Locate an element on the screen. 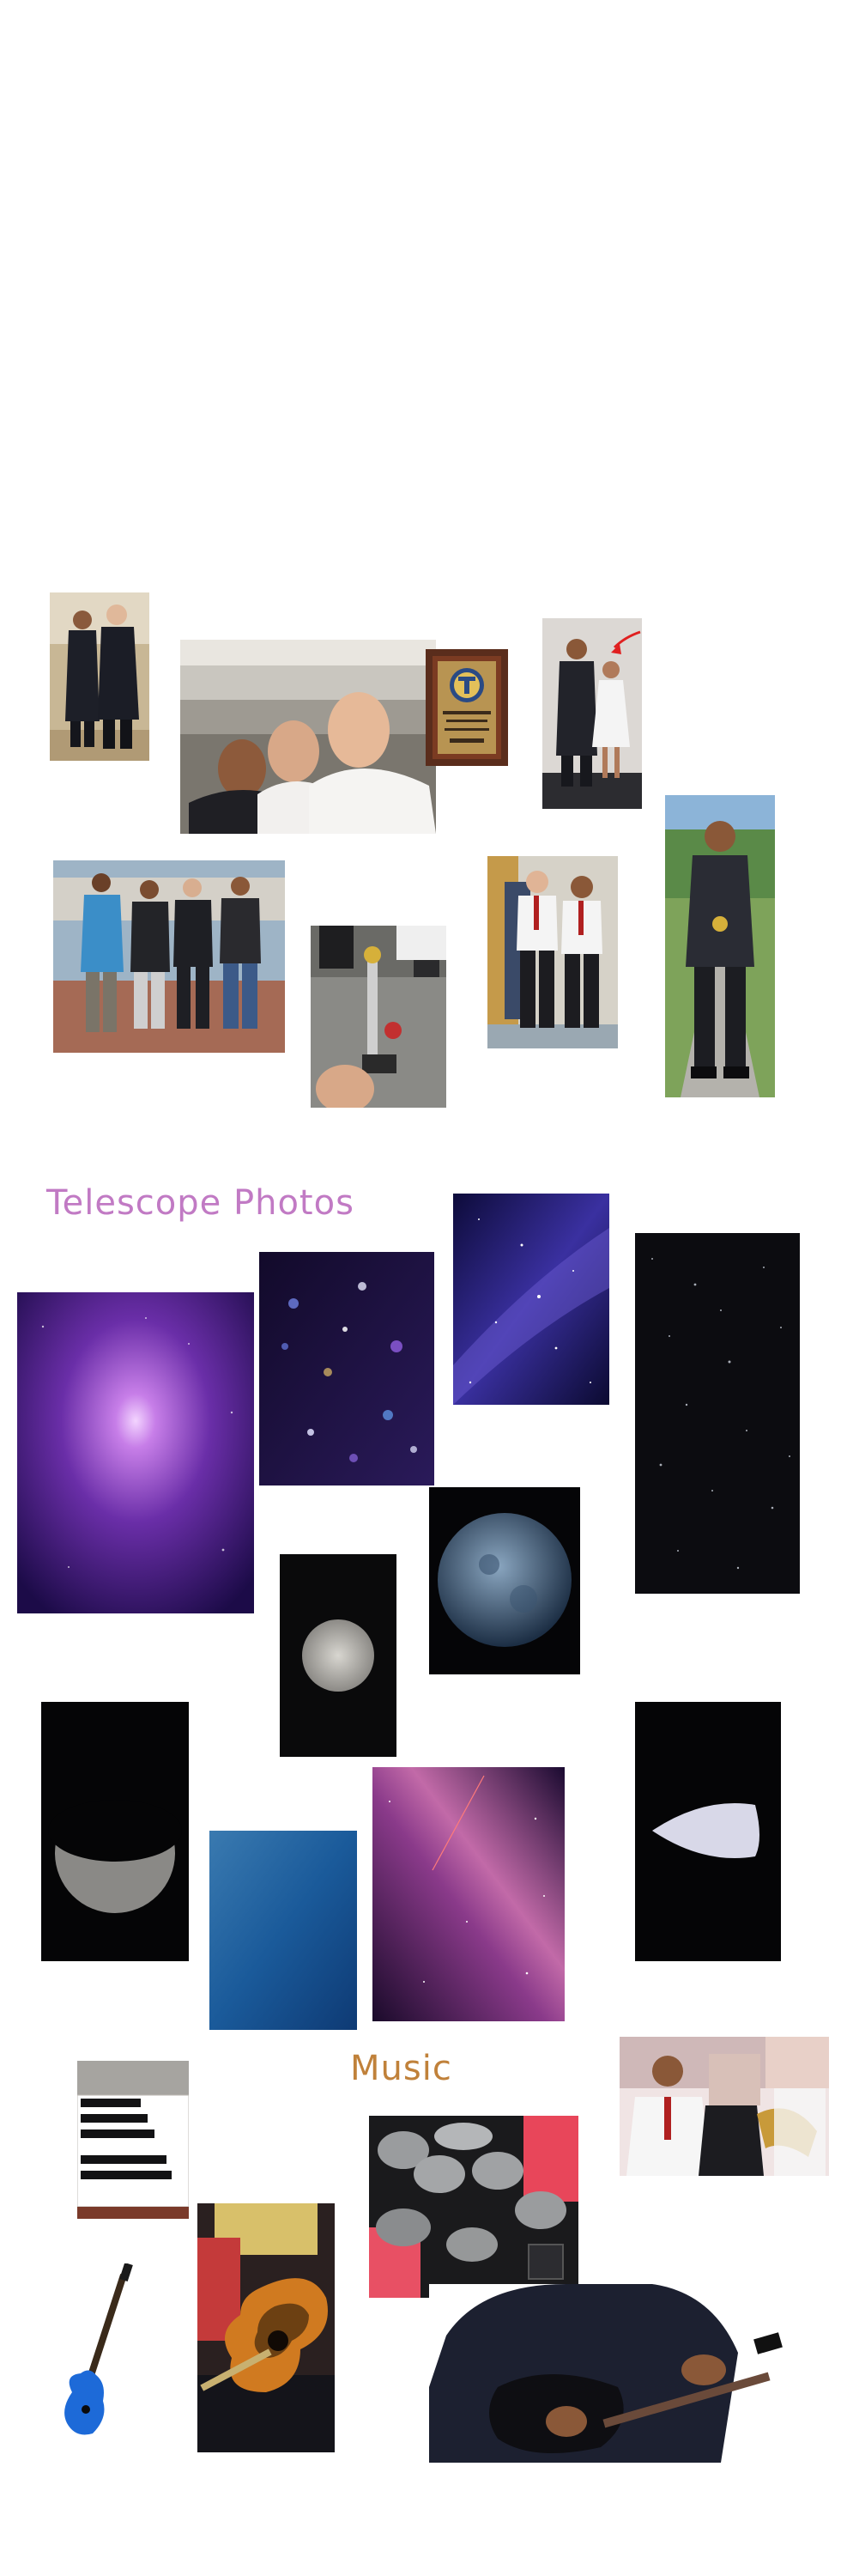  two-students-suits-photo is located at coordinates (100, 676).